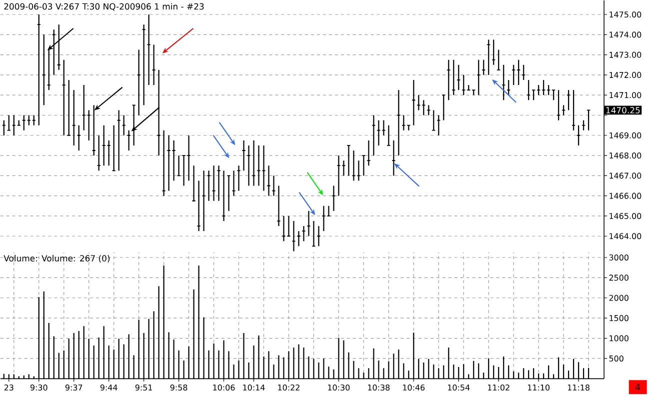 This screenshot has width=649, height=396. Describe the element at coordinates (623, 110) in the screenshot. I see `text: 1470.25` at that location.